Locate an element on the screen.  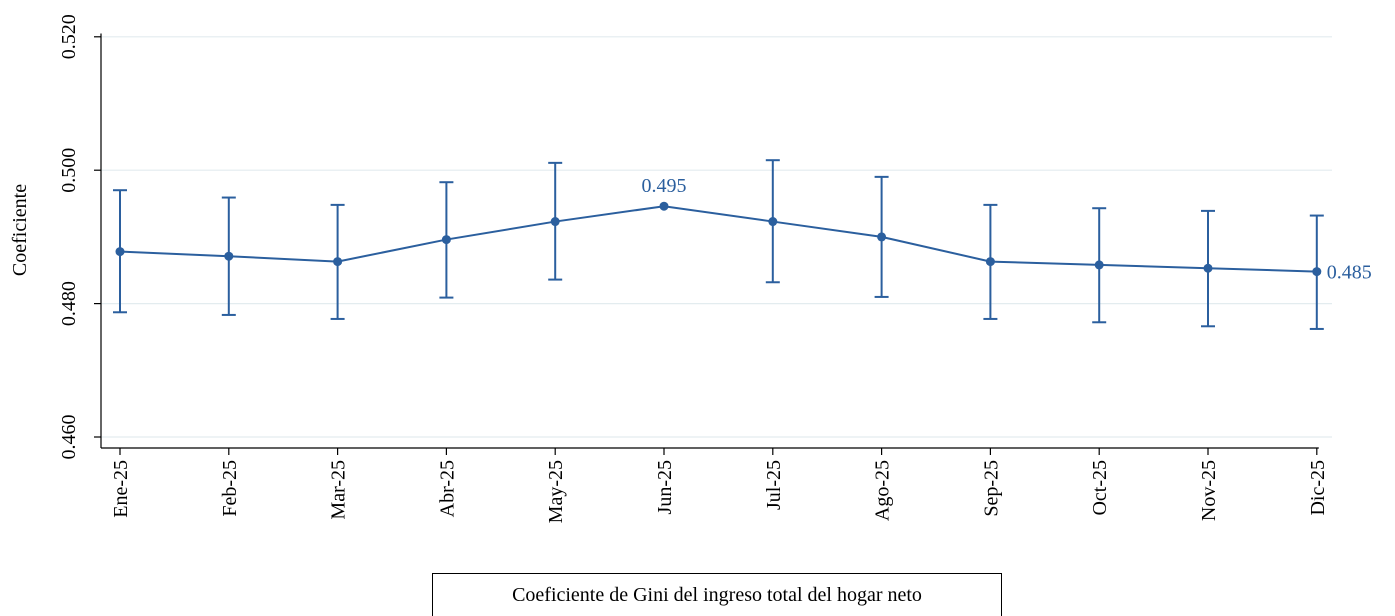
data-label: 0.485 is located at coordinates (1349, 273).